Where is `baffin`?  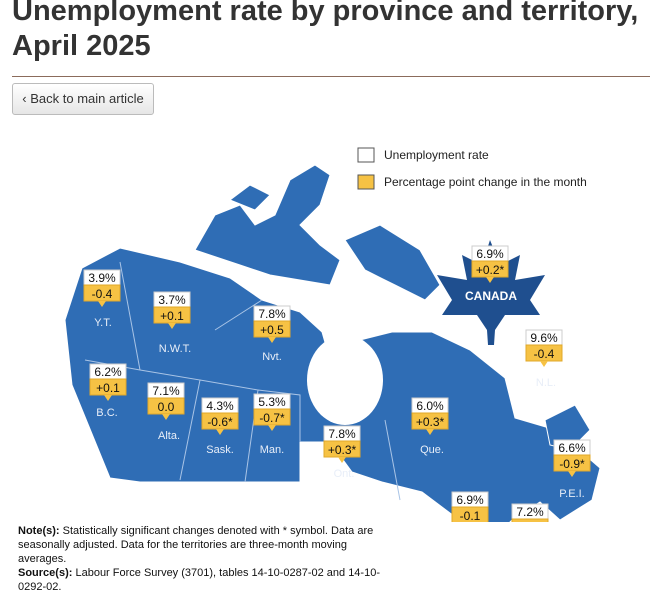 baffin is located at coordinates (392, 262).